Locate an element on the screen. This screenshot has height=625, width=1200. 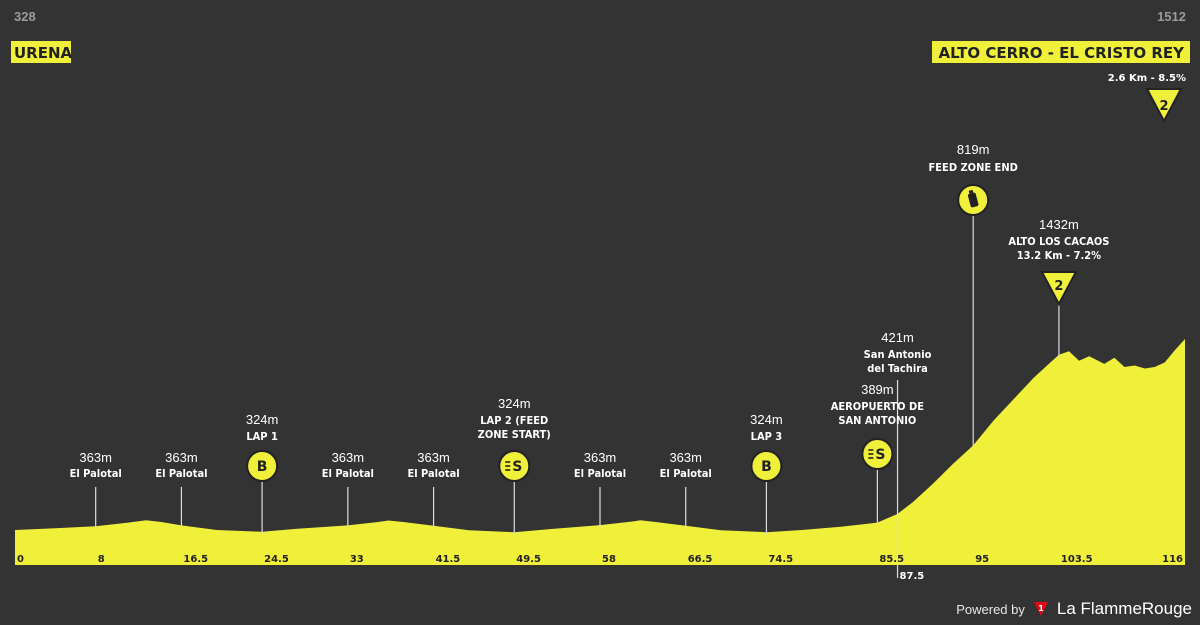
footer-branding: Powered by 1 La FlammeRouge is located at coordinates (1074, 609).